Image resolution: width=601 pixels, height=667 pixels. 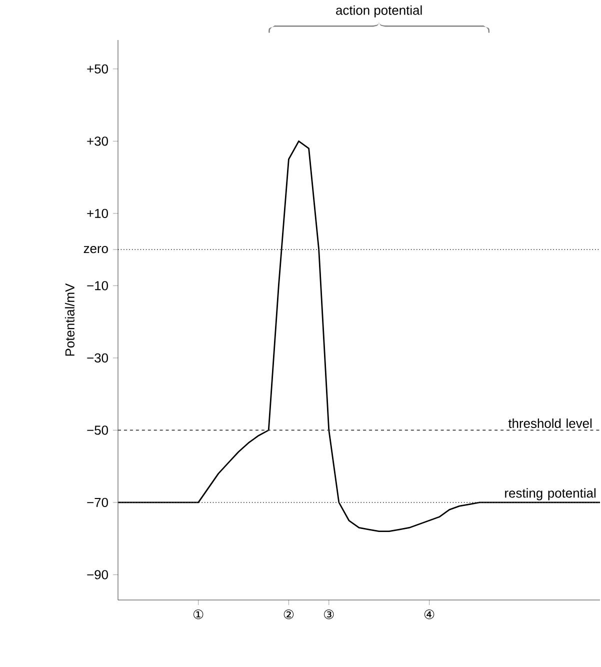 What do you see at coordinates (550, 423) in the screenshot?
I see `ref-line-label: threshold level` at bounding box center [550, 423].